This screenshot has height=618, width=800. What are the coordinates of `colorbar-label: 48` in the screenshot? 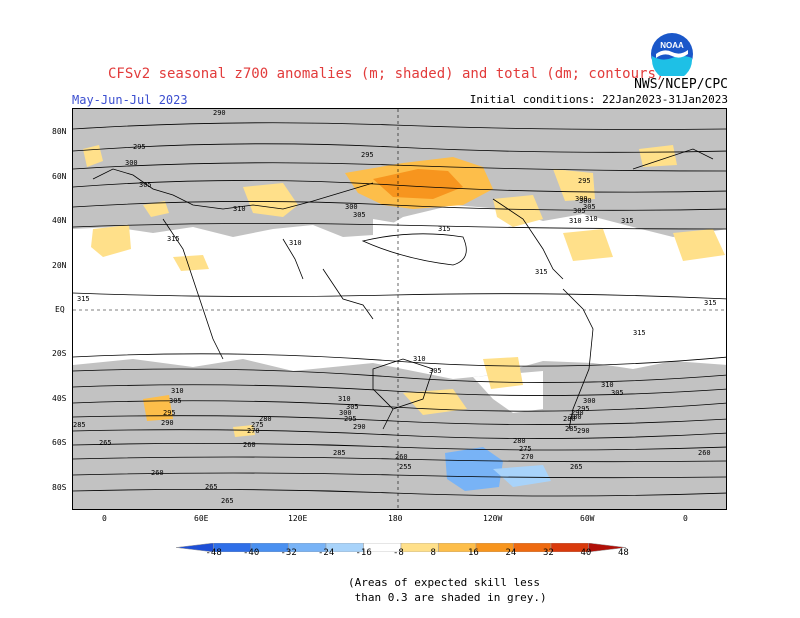 It's located at (623, 553).